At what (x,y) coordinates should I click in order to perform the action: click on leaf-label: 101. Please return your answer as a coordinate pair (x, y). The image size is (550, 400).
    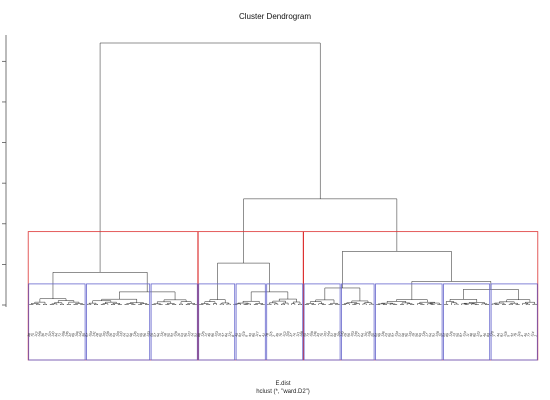
    Looking at the image, I should click on (365, 334).